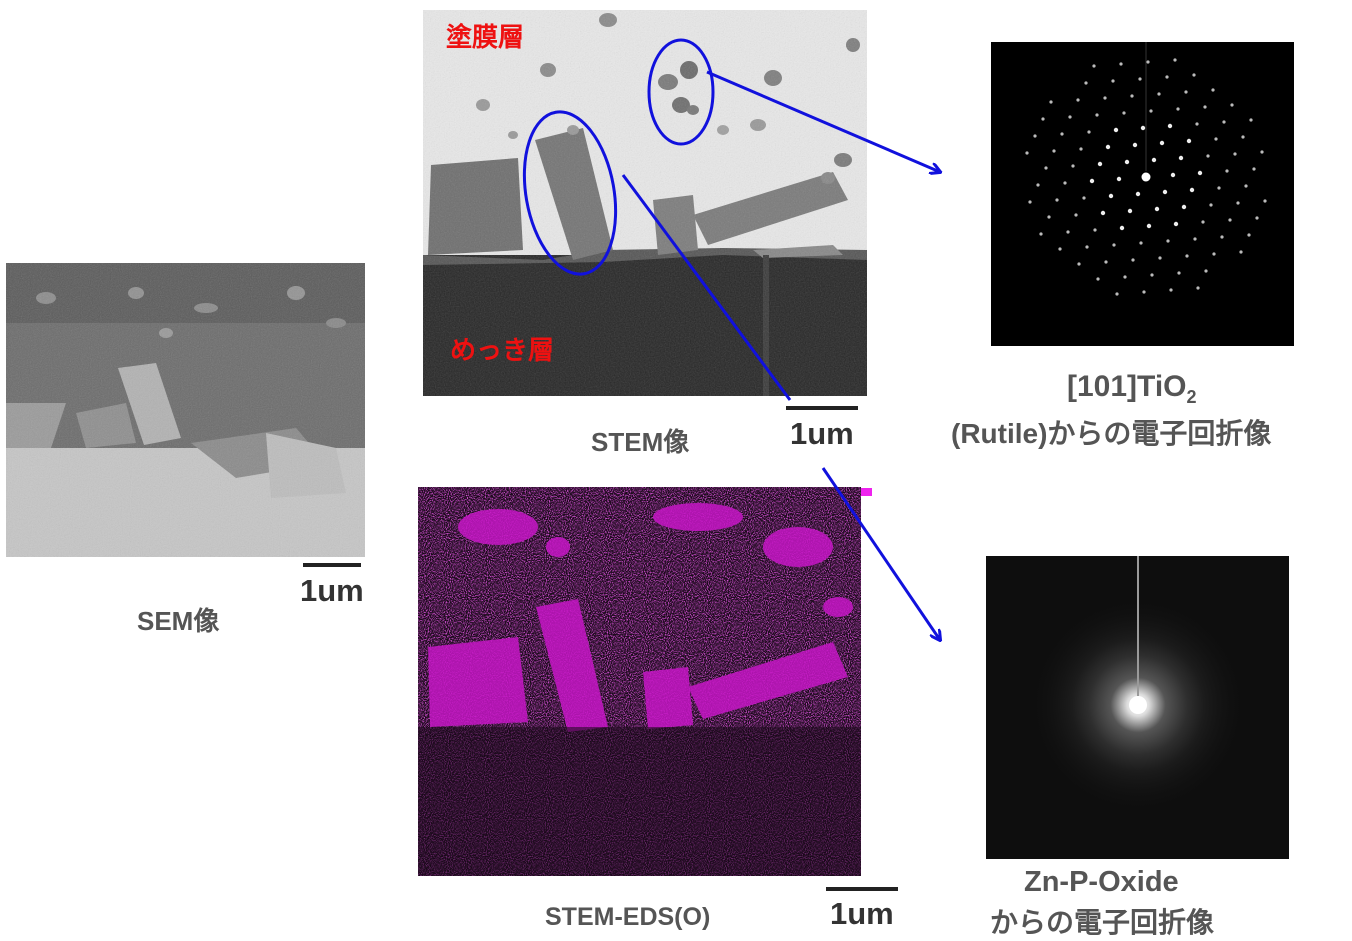  I want to click on stem-scale-bar, so click(822, 408).